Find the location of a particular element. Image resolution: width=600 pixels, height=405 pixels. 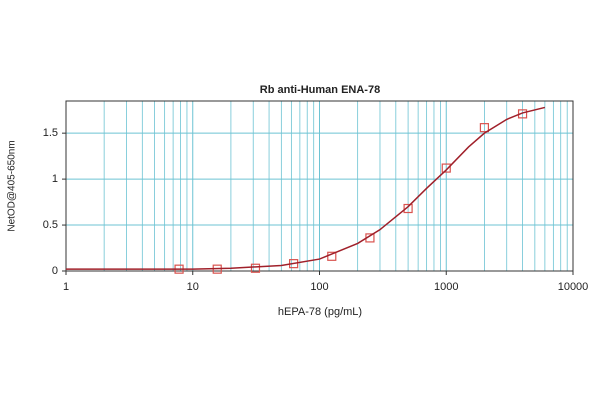

x-axis-label: hEPA-78 (pg/mL) is located at coordinates (320, 312).